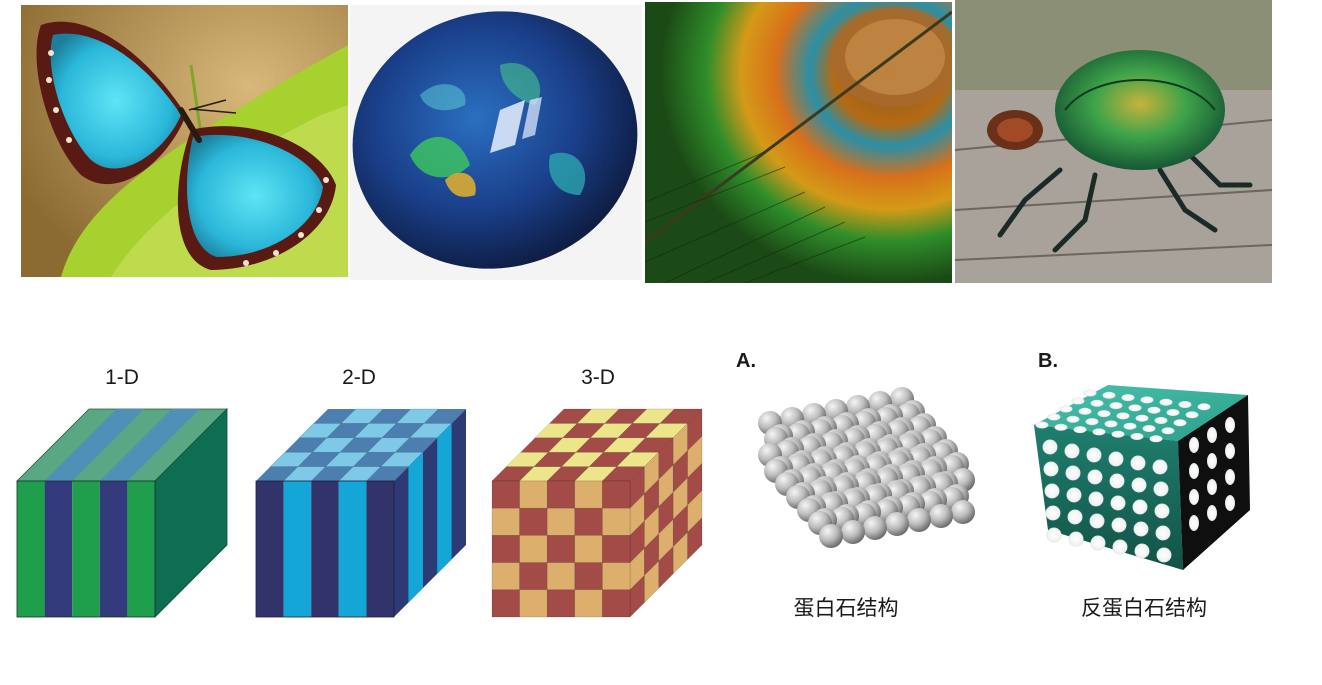  I want to click on beetle-photo, so click(1113, 141).